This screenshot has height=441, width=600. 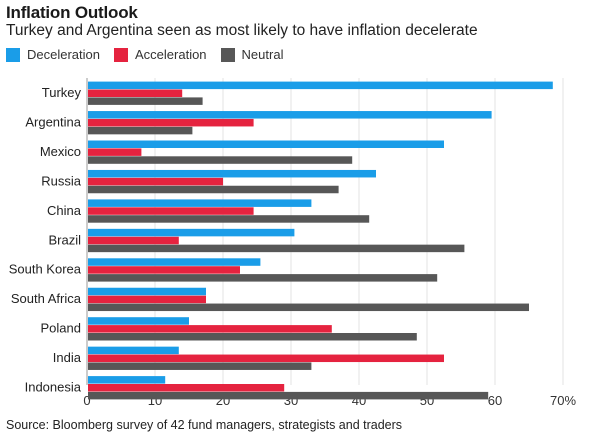 What do you see at coordinates (67, 357) in the screenshot?
I see `category-label: India` at bounding box center [67, 357].